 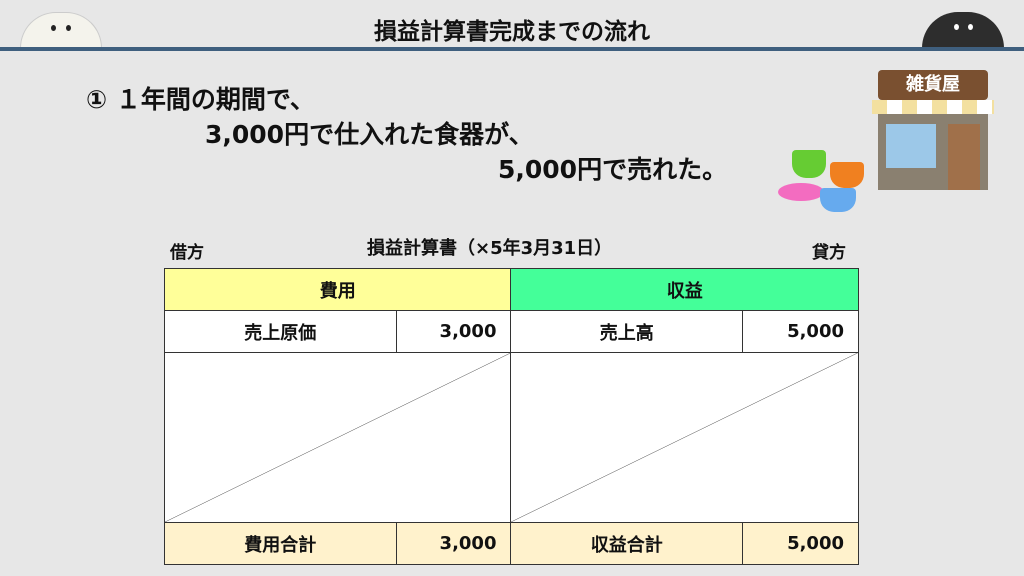 I want to click on expense-amount: 3,000, so click(x=453, y=331).